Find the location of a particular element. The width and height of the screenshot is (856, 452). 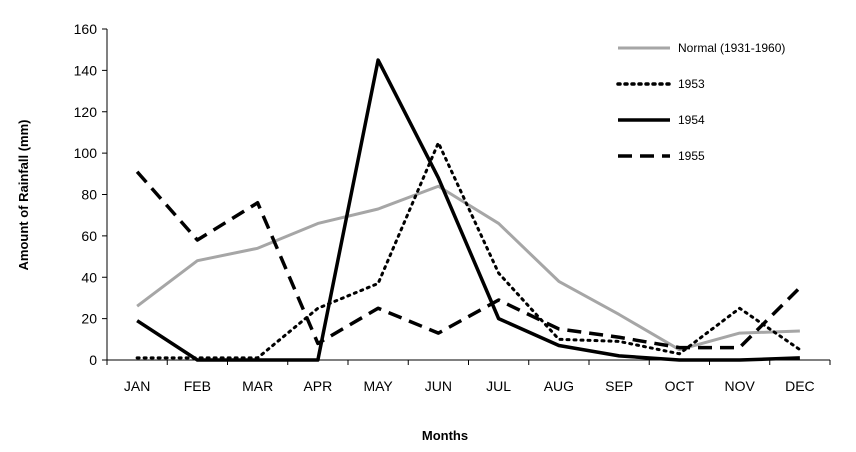

y-tick-label: 80 is located at coordinates (89, 195).